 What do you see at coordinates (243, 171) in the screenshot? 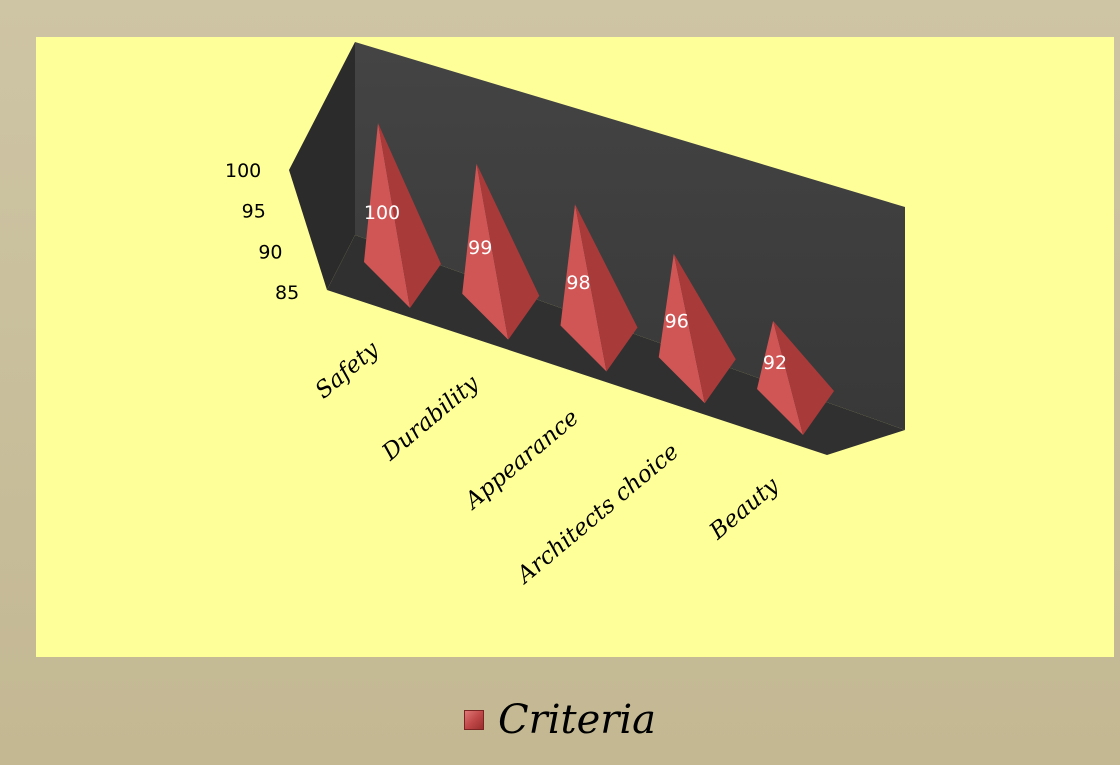
I see `y-tick-label: 100` at bounding box center [243, 171].